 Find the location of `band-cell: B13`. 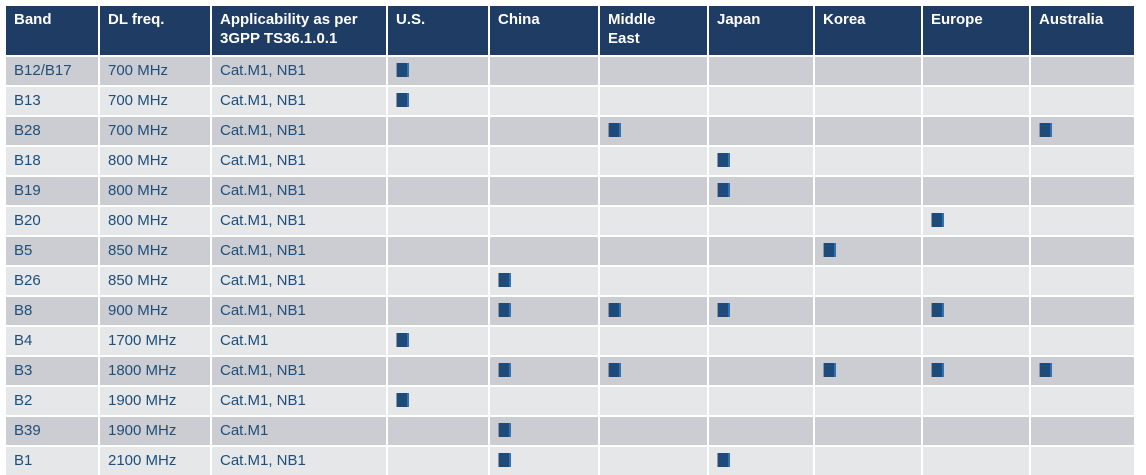

band-cell: B13 is located at coordinates (52, 101).